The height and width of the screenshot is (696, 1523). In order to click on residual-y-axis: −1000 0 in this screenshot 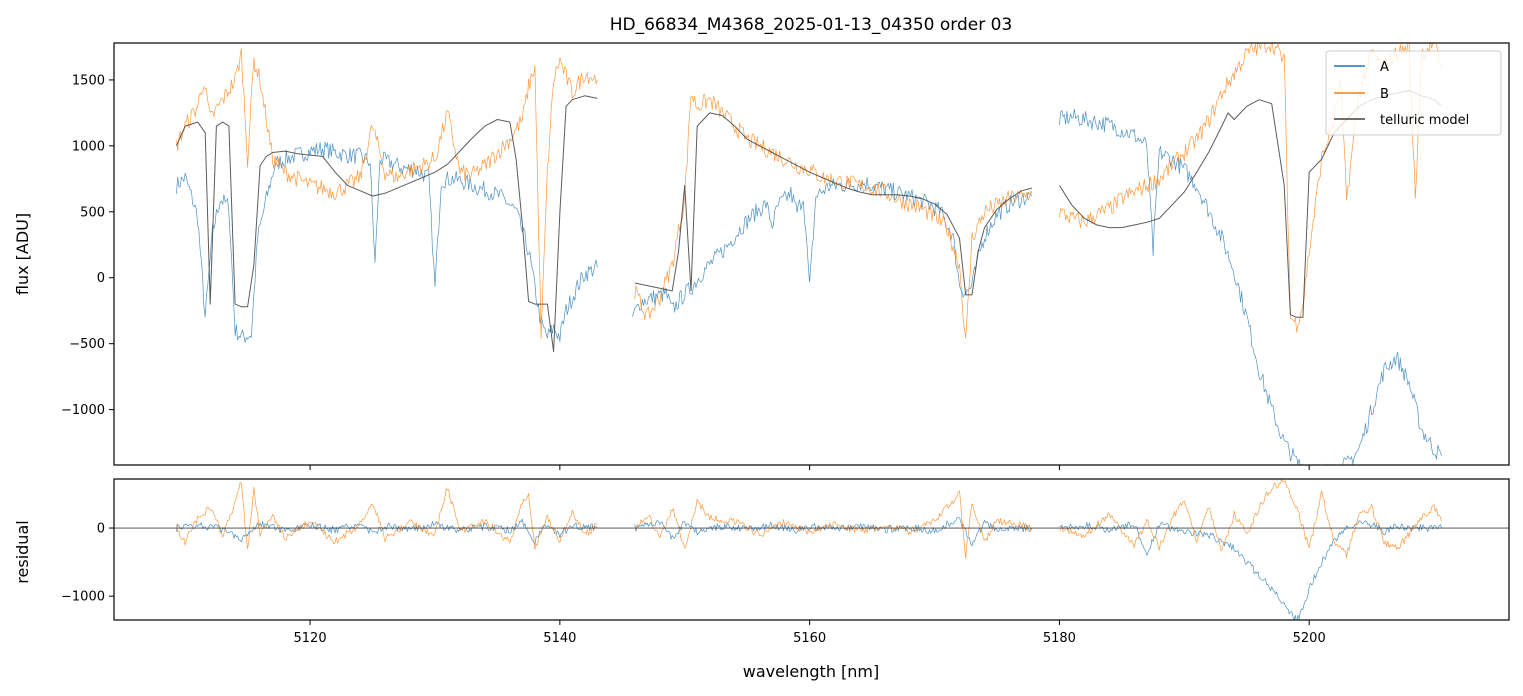, I will do `click(87, 563)`.